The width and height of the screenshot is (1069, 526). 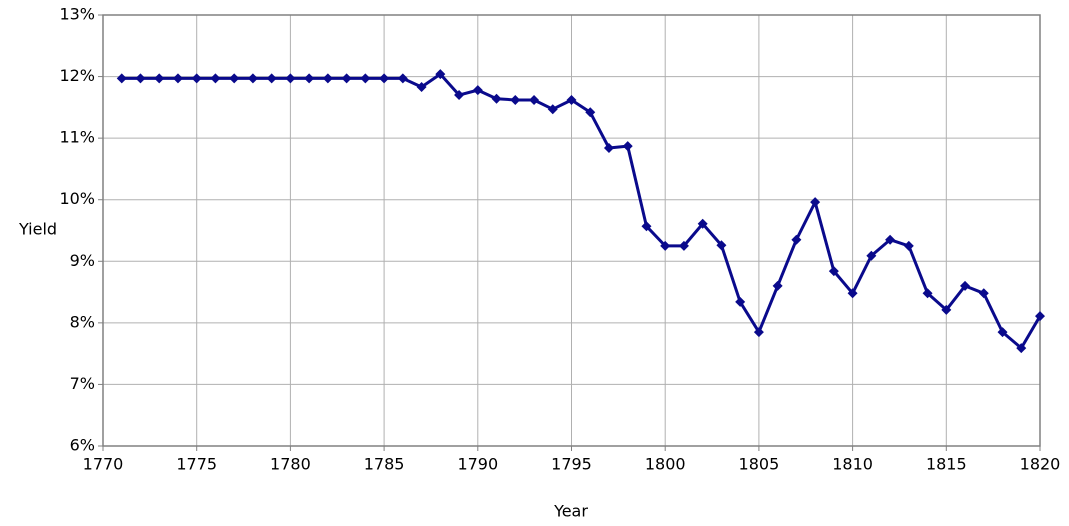 I want to click on y-tick-label: 12%, so click(x=77, y=75).